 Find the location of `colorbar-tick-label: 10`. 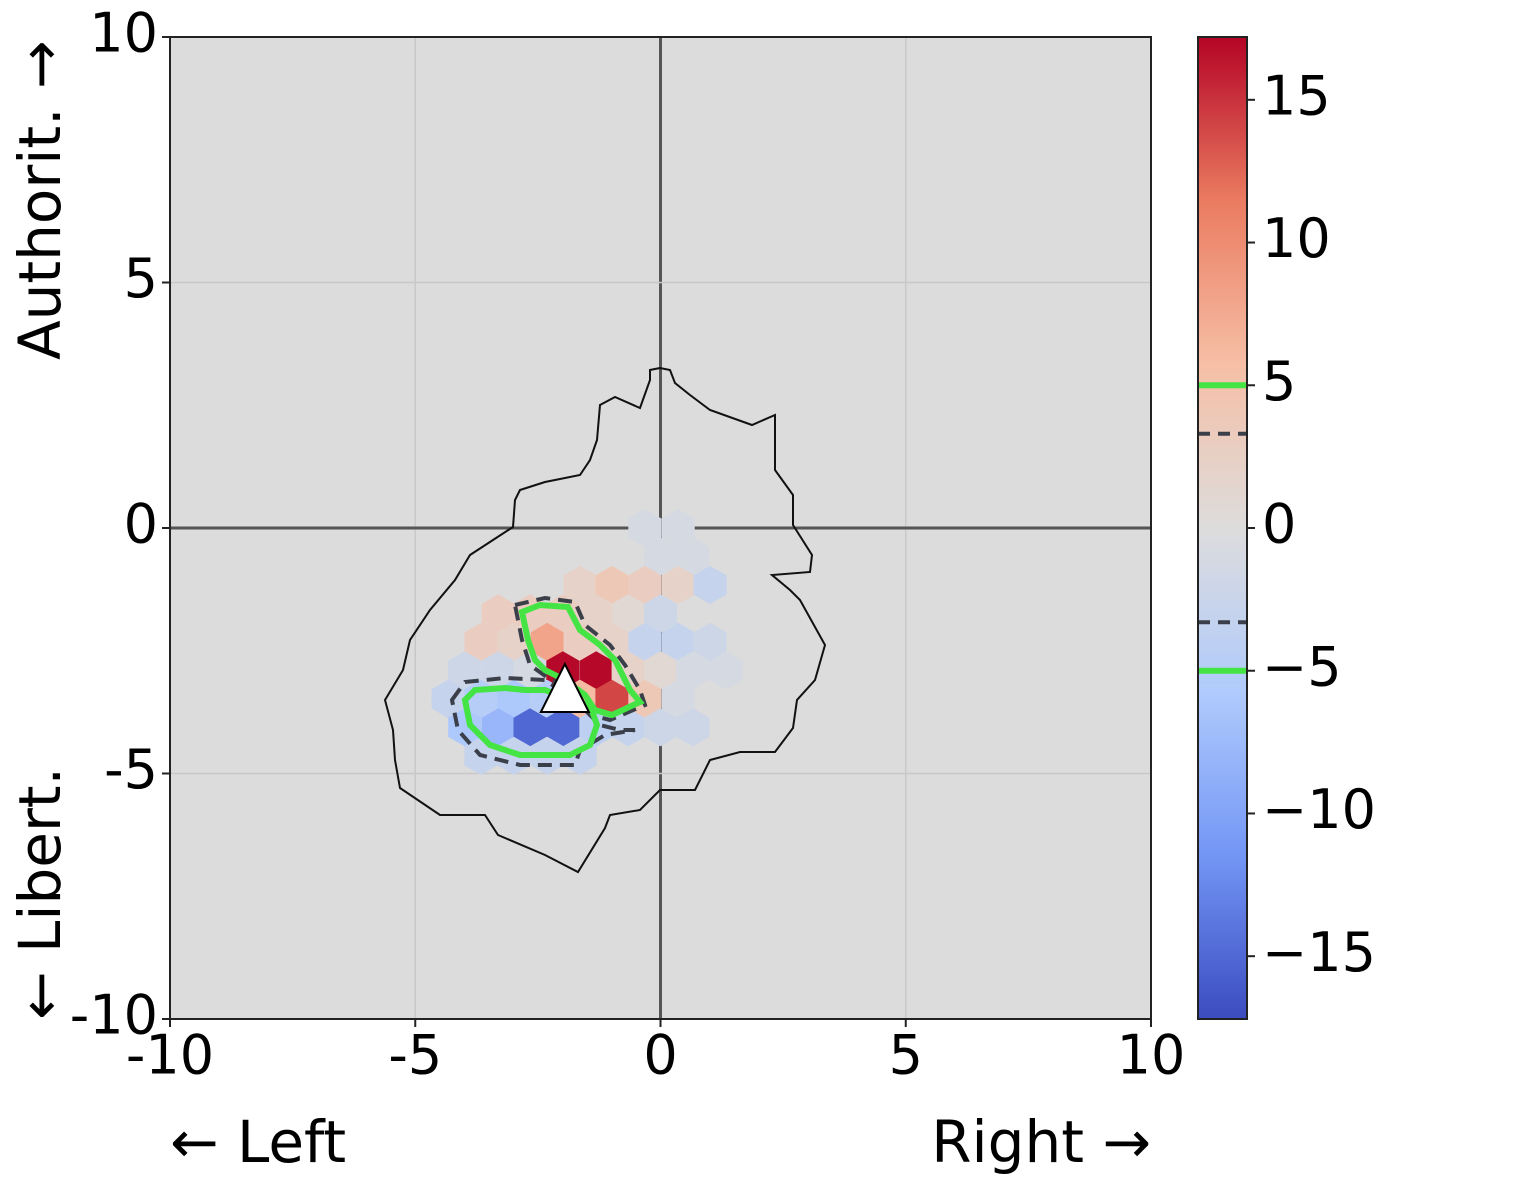

colorbar-tick-label: 10 is located at coordinates (1296, 238).